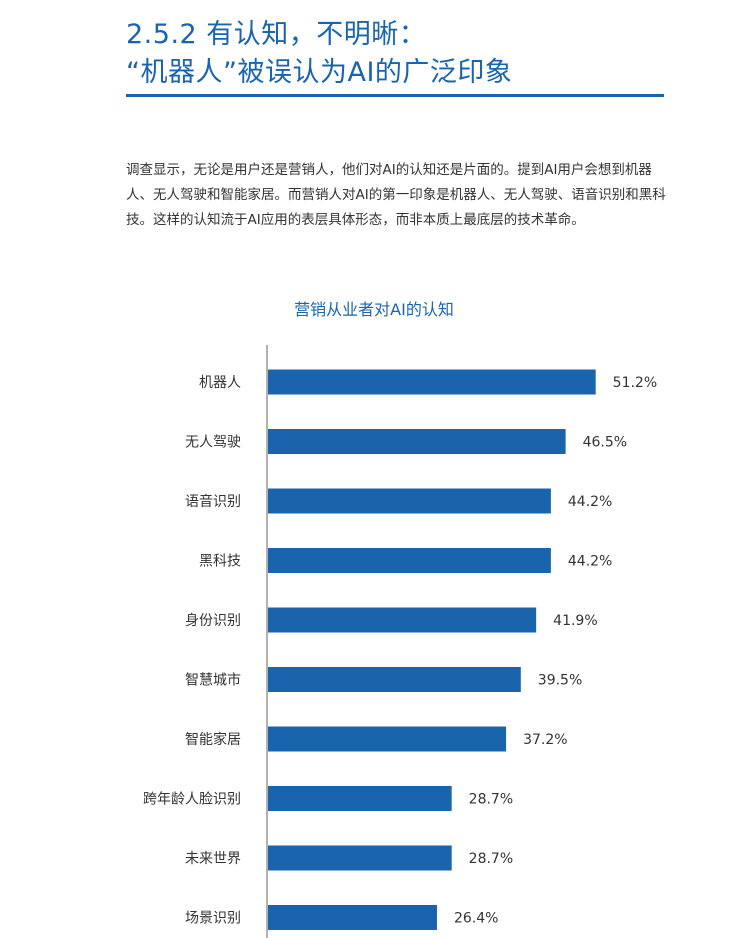 This screenshot has height=938, width=748. What do you see at coordinates (220, 562) in the screenshot?
I see `category-label: 黑科技` at bounding box center [220, 562].